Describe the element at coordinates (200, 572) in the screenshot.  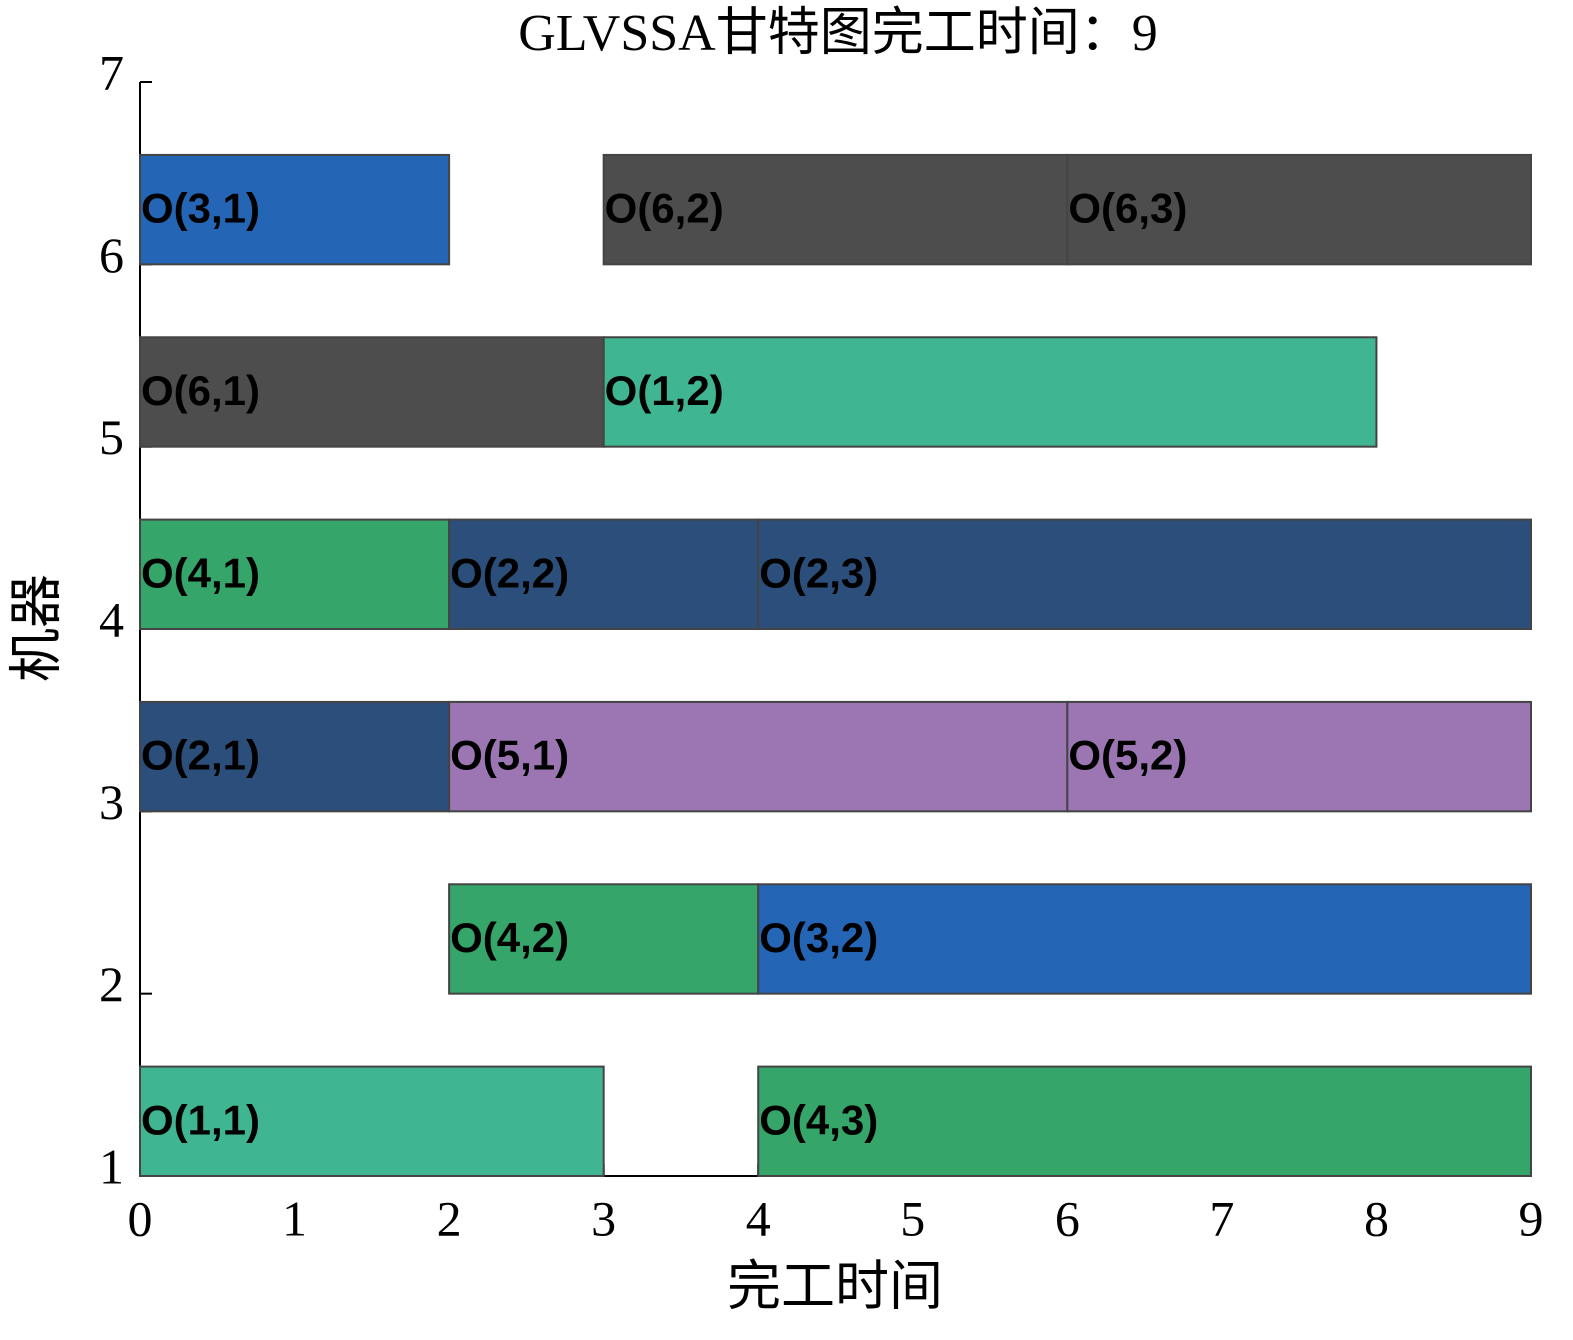
I see `task-label: O(4,1)` at that location.